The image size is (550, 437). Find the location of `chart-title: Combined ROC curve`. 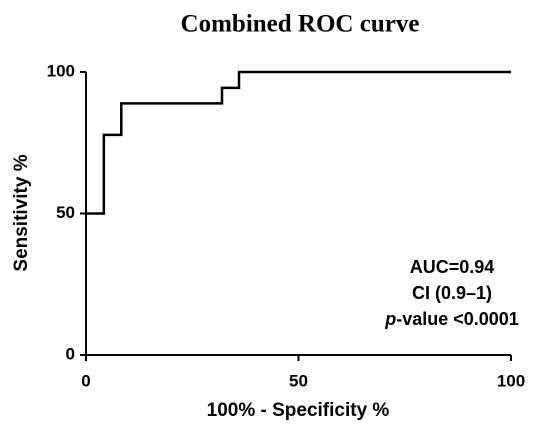

chart-title: Combined ROC curve is located at coordinates (300, 24).